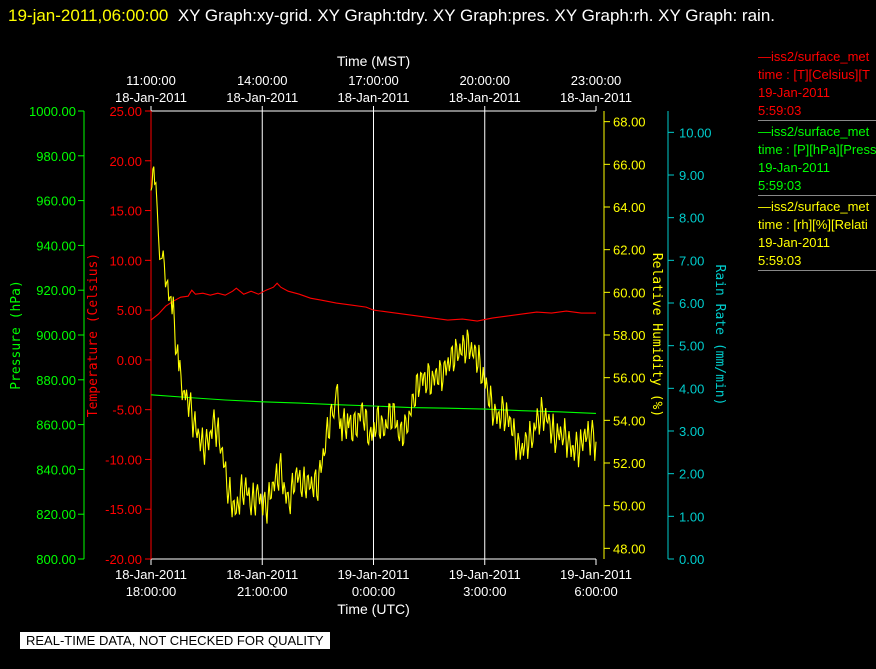  Describe the element at coordinates (123, 559) in the screenshot. I see `temperature-tick-label: -20.00` at that location.